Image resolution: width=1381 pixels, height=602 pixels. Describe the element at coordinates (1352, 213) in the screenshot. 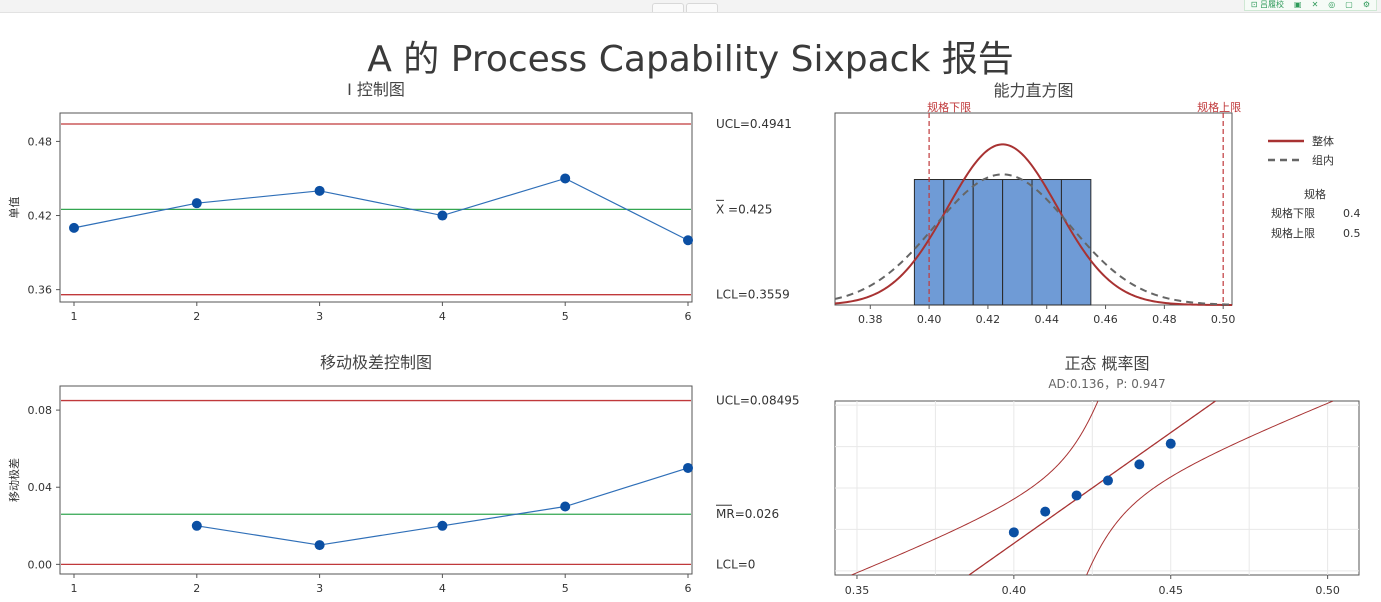

I see `spec-row-value: 0.4` at that location.